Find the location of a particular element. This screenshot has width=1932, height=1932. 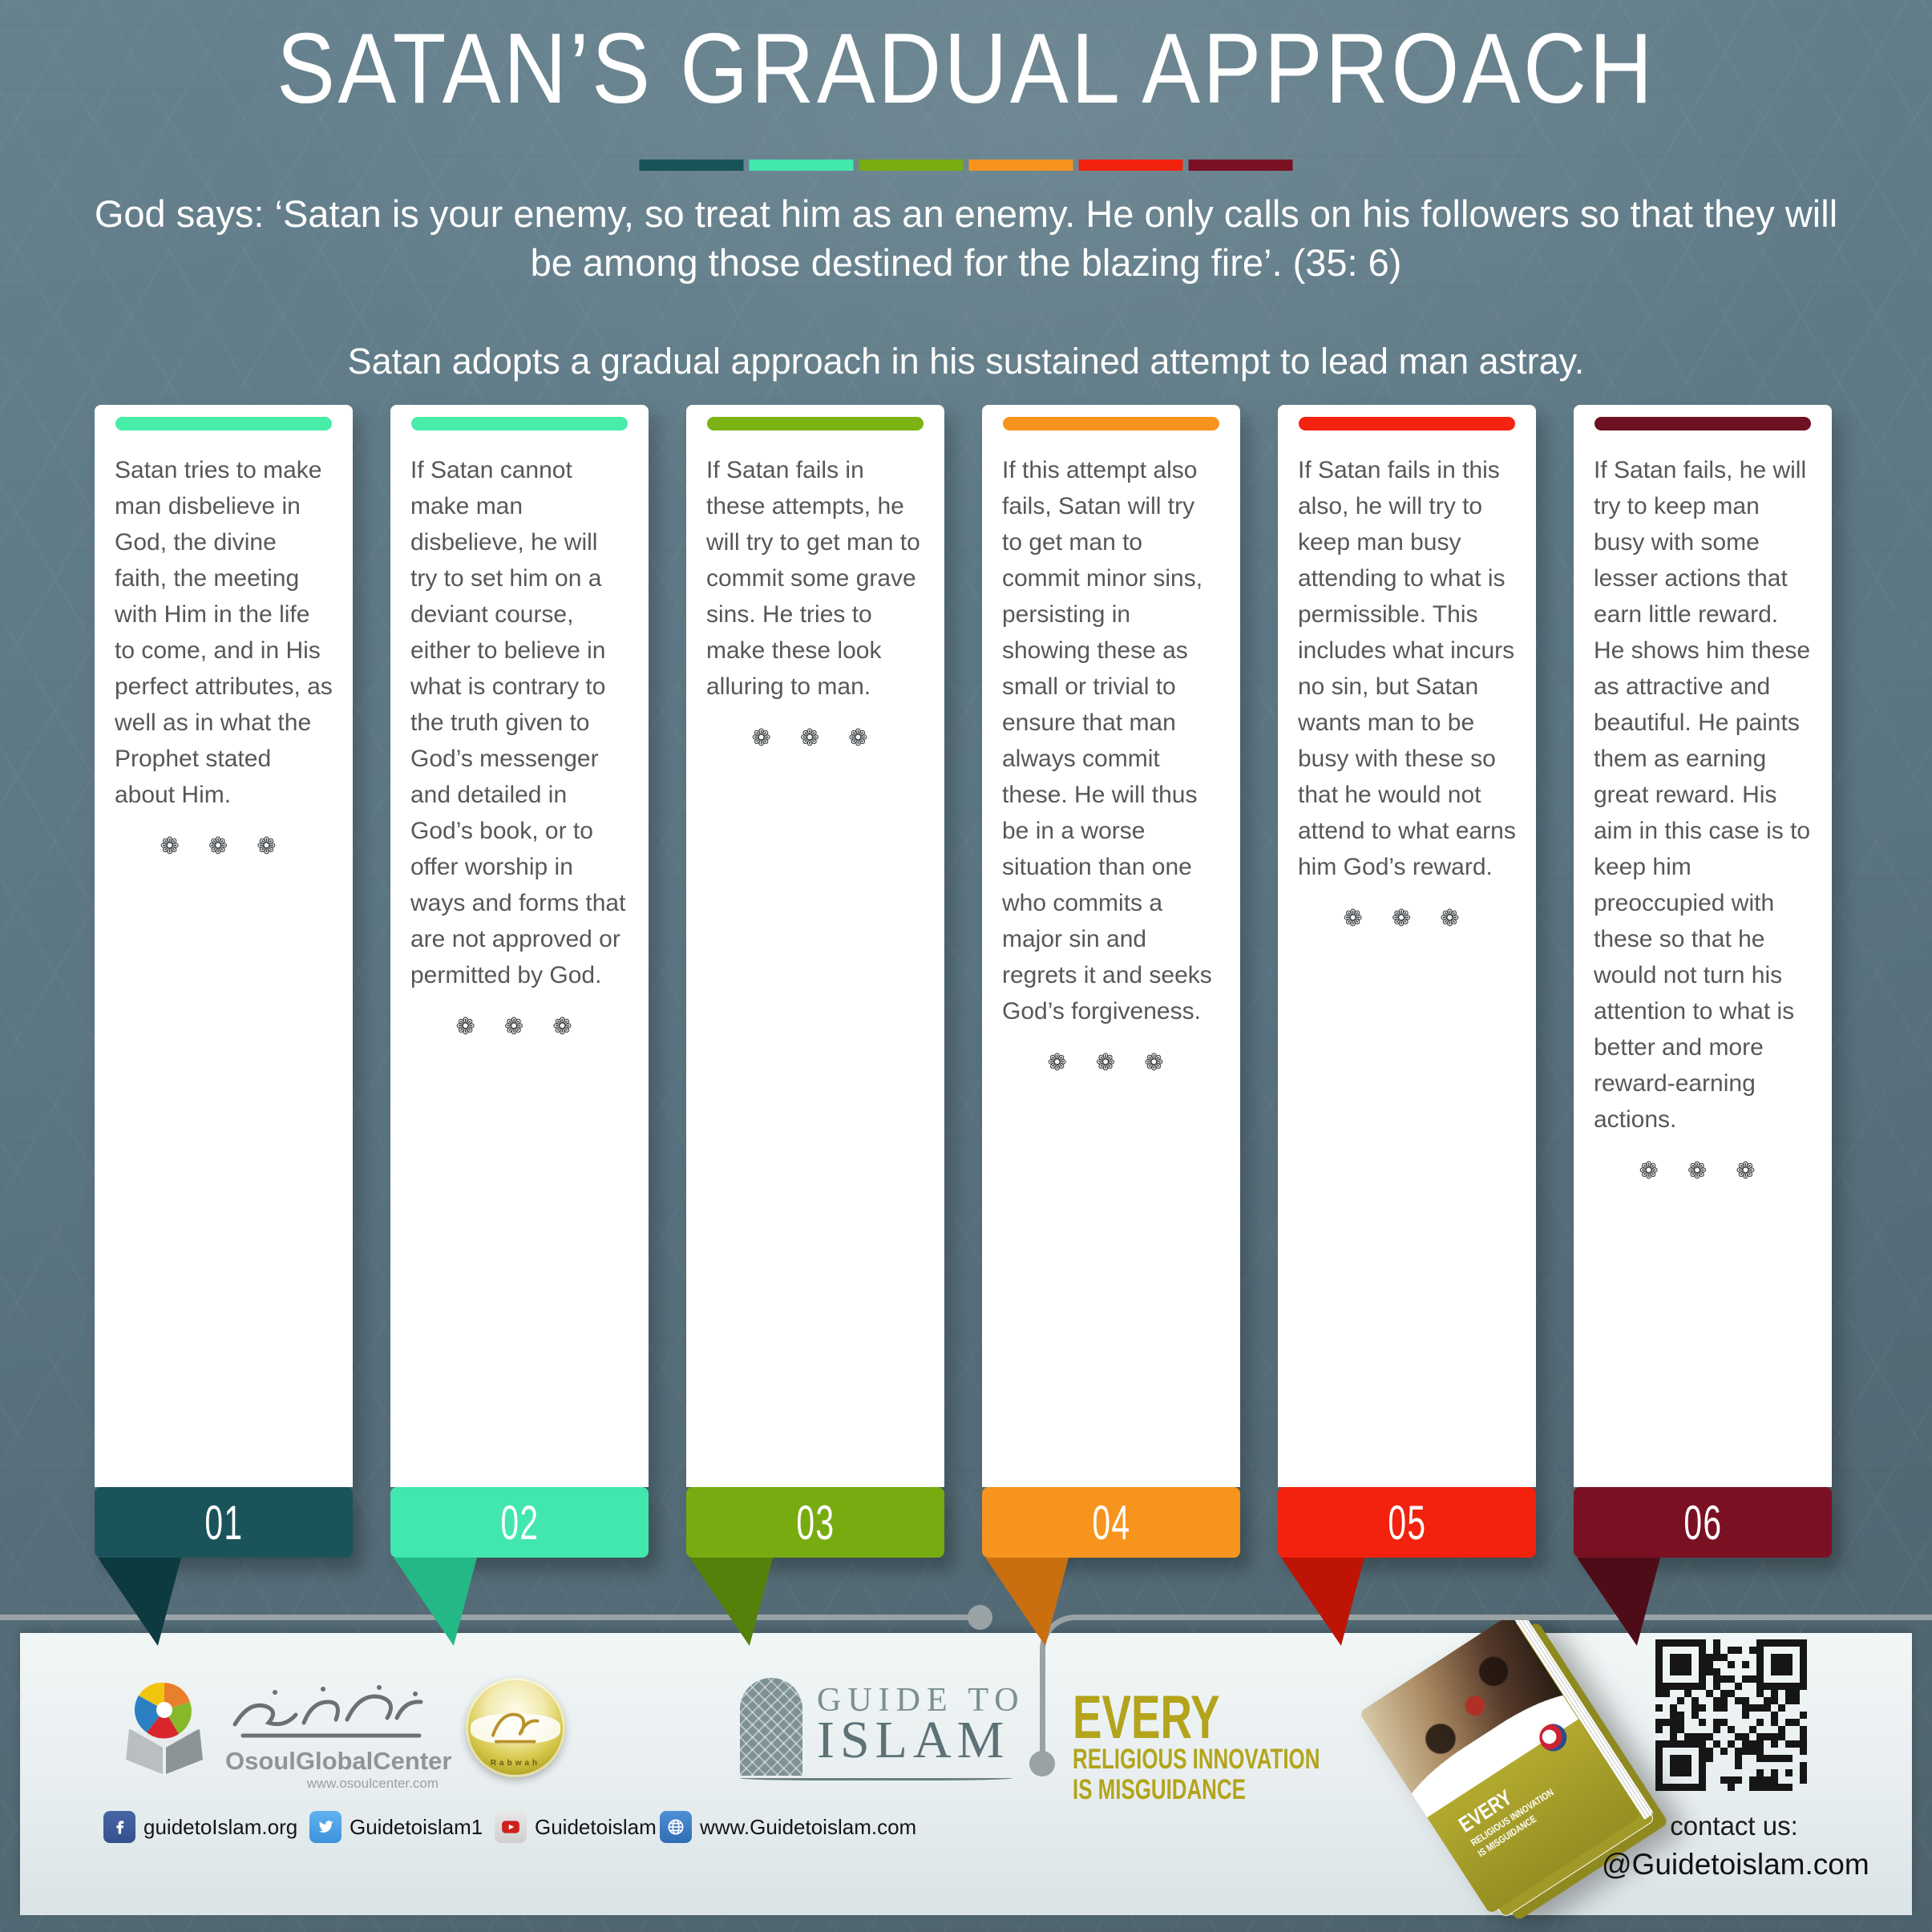

globe-icon is located at coordinates (676, 1827).